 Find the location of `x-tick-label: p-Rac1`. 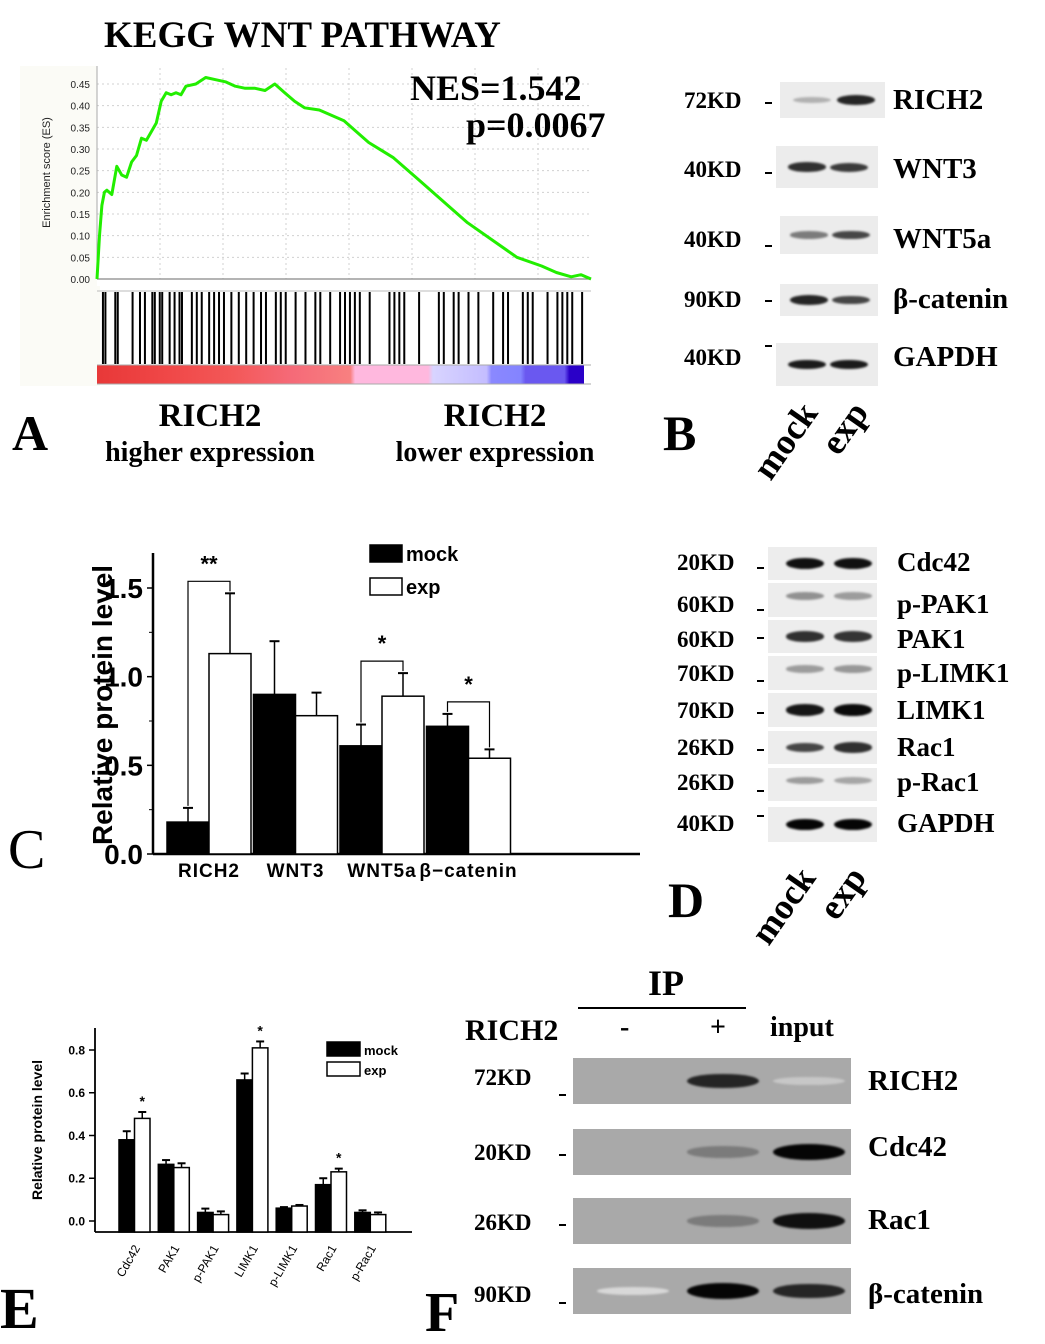

x-tick-label: p-Rac1 is located at coordinates (363, 1262).